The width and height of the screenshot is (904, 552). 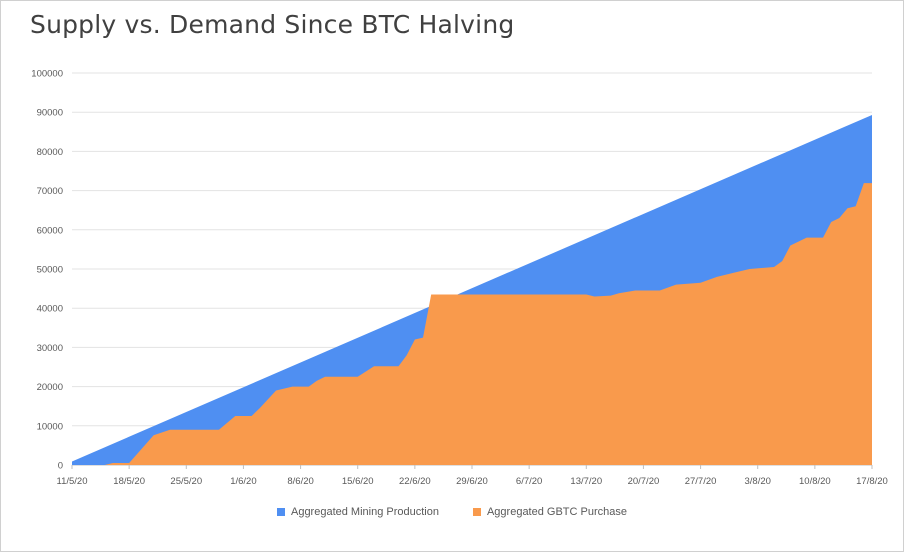 What do you see at coordinates (280, 512) in the screenshot?
I see `legend-swatch-mining` at bounding box center [280, 512].